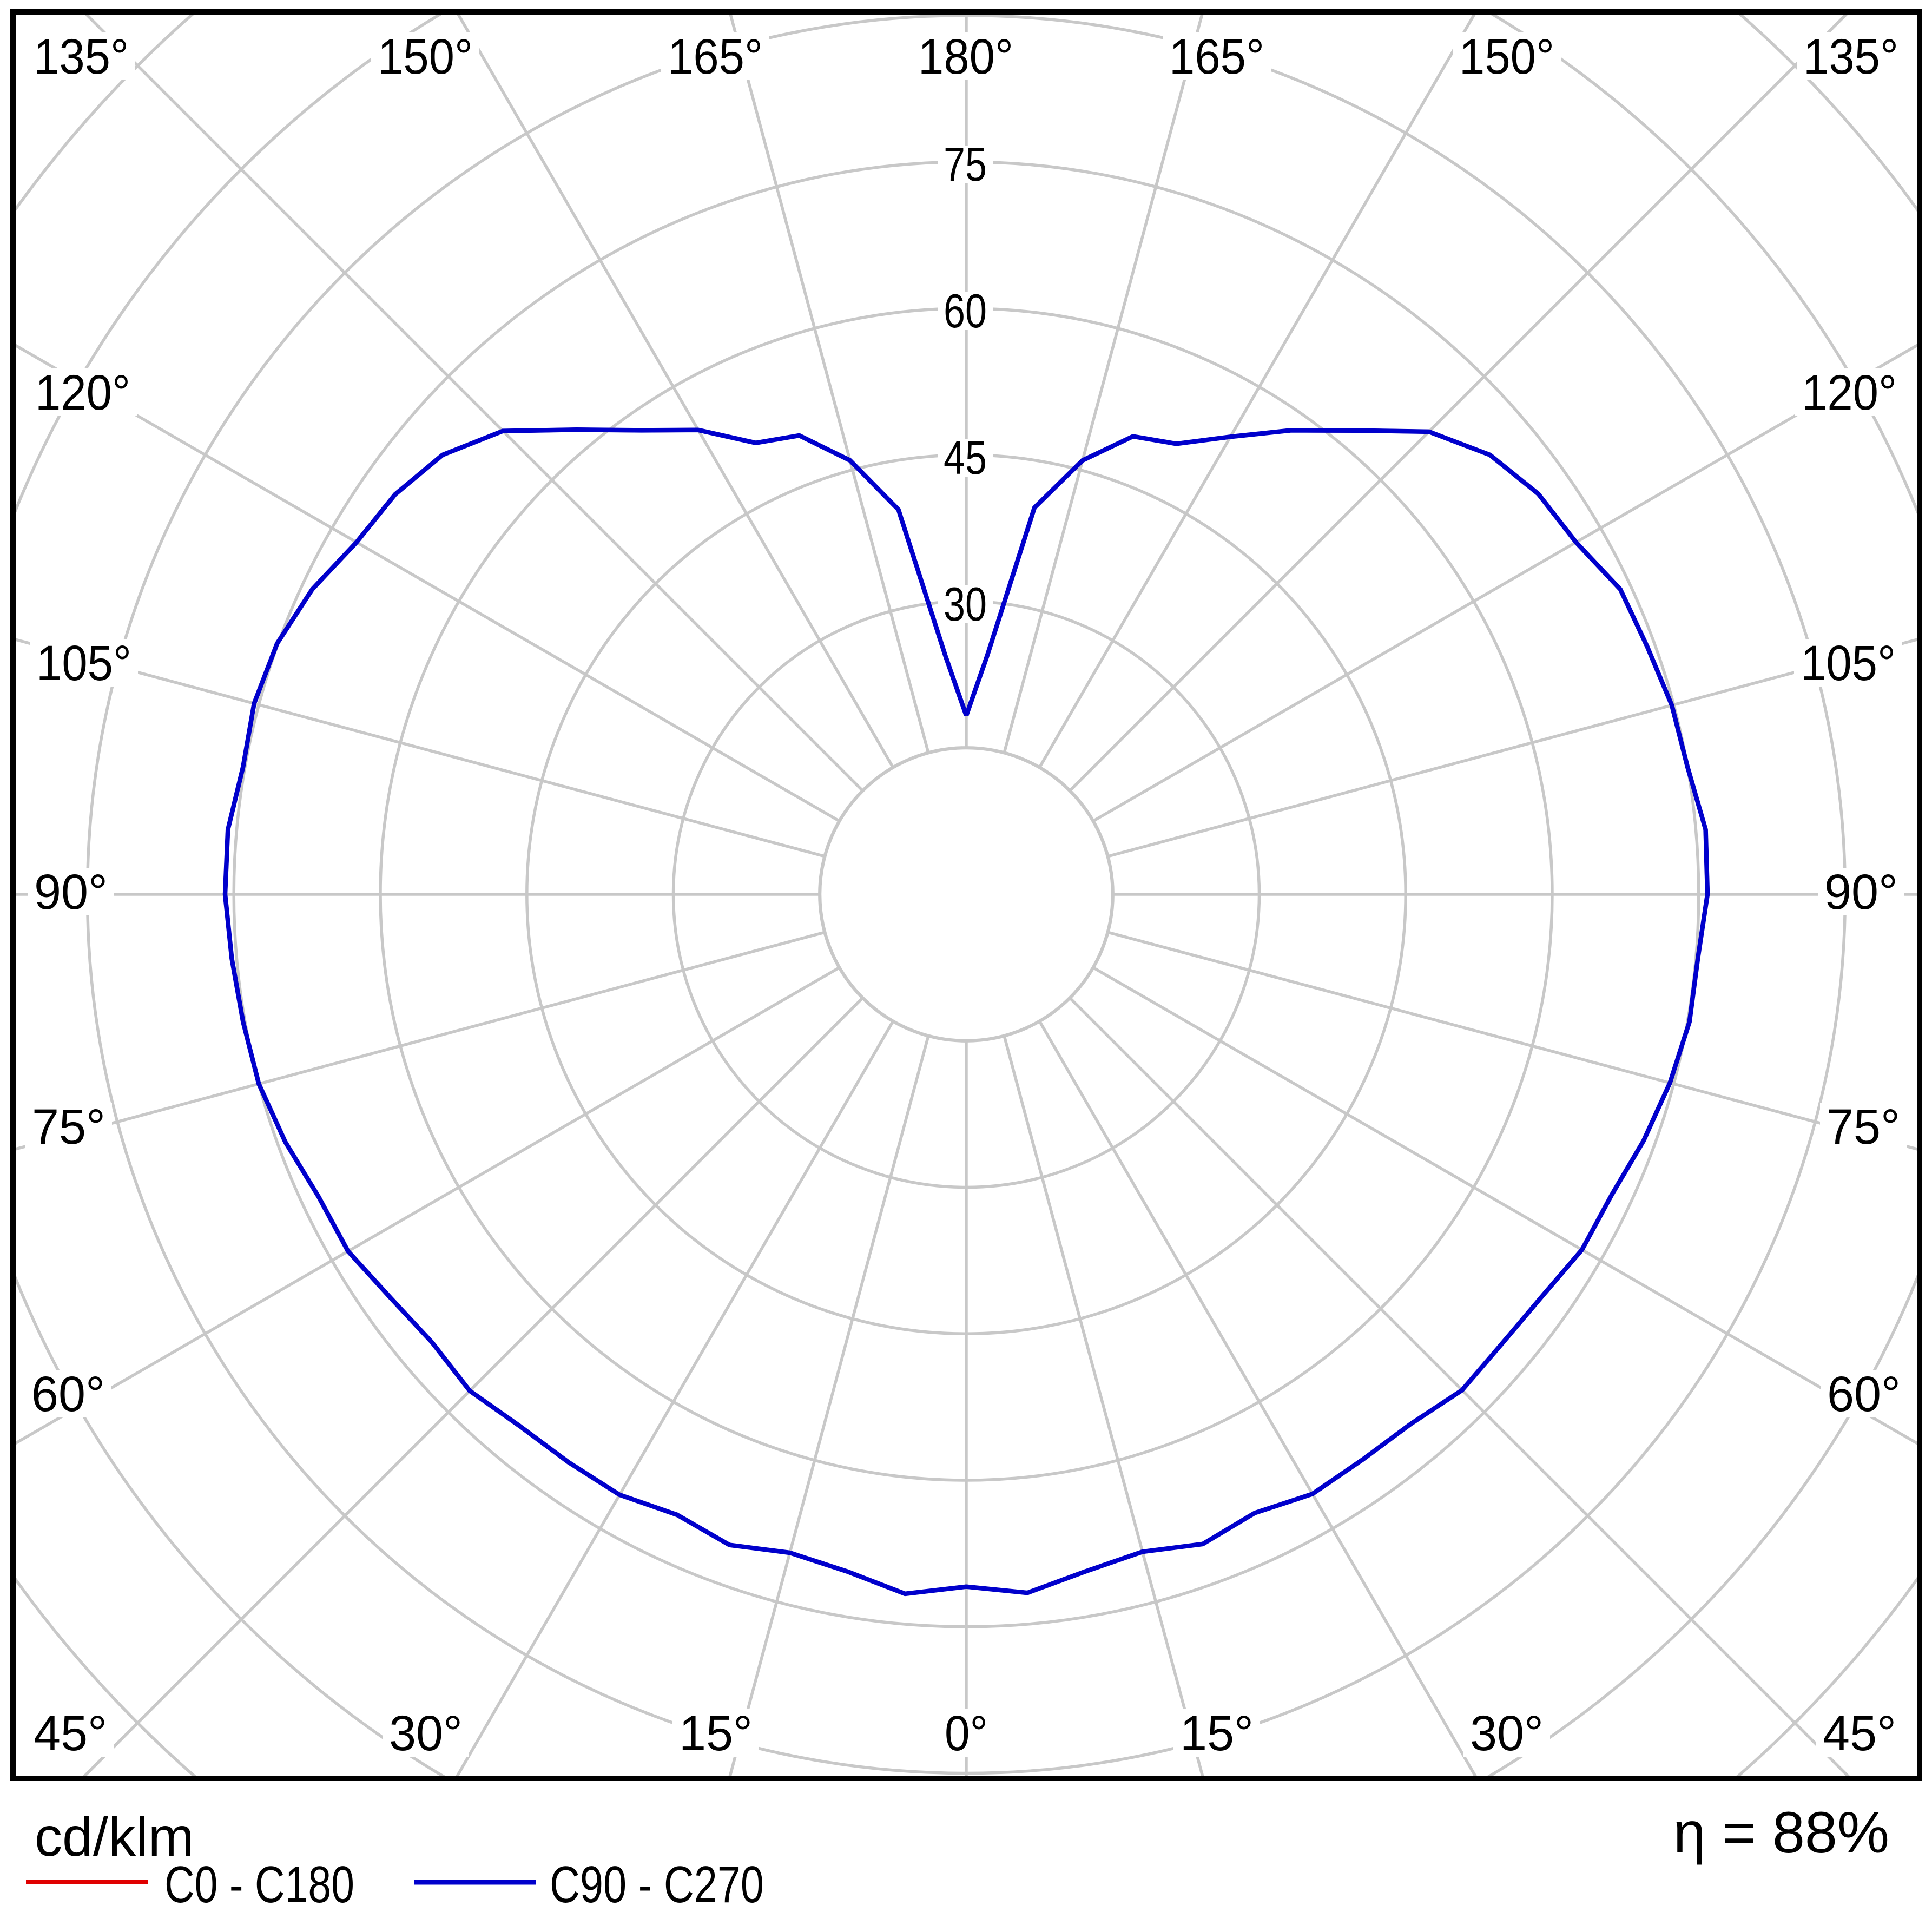 This screenshot has width=1932, height=1932. I want to click on svg-text: 75, so click(965, 164).